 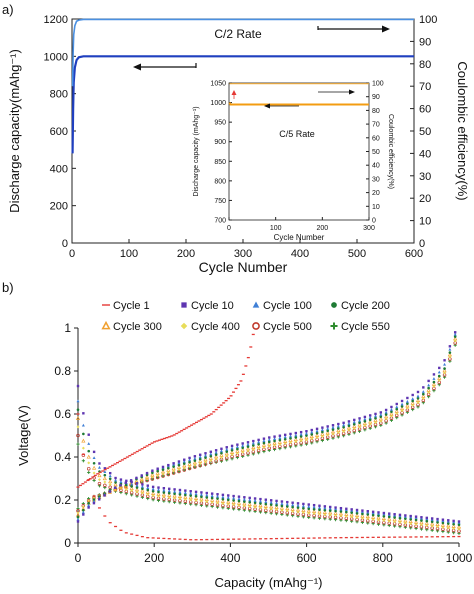 I want to click on arrow-left-head, so click(x=137, y=67).